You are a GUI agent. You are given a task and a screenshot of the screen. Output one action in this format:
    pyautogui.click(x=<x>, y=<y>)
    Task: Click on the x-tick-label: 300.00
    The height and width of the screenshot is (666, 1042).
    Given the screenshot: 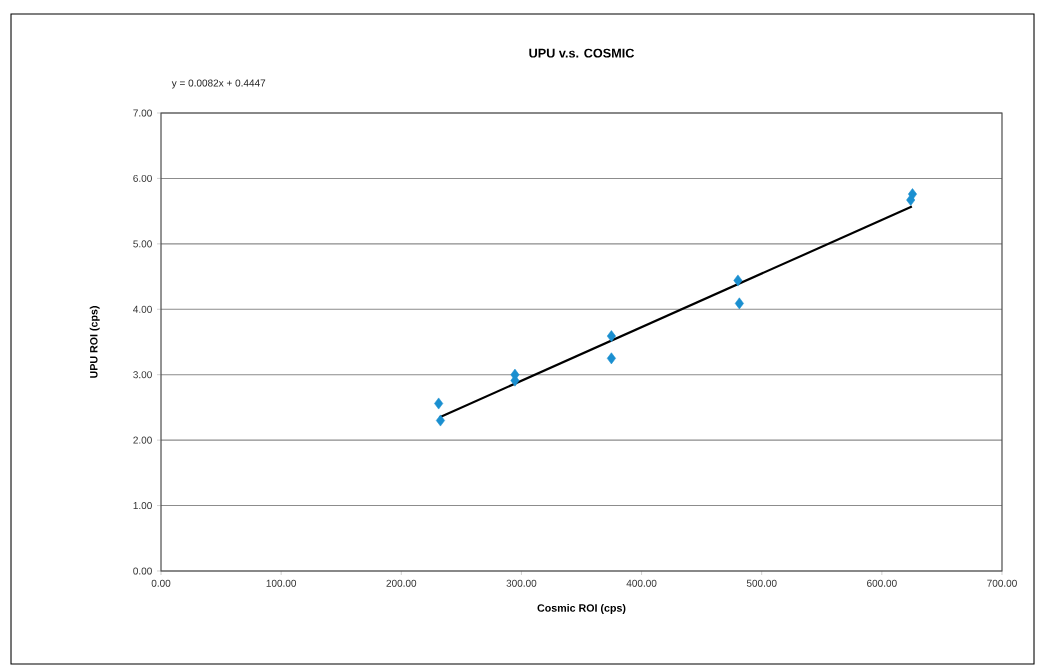 What is the action you would take?
    pyautogui.click(x=521, y=583)
    